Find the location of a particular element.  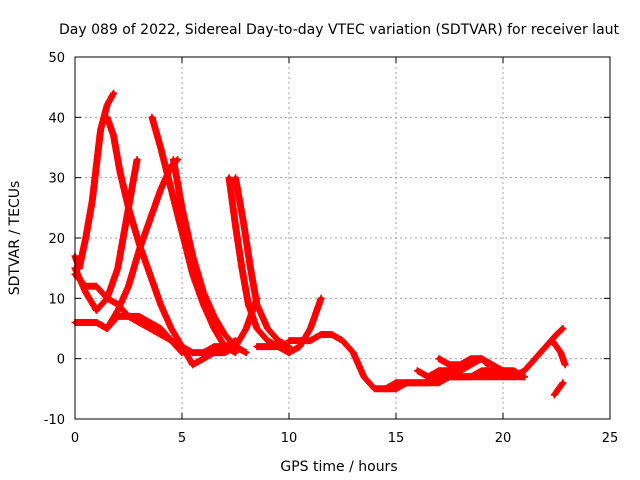

y-tick-label: 30 is located at coordinates (56, 179).